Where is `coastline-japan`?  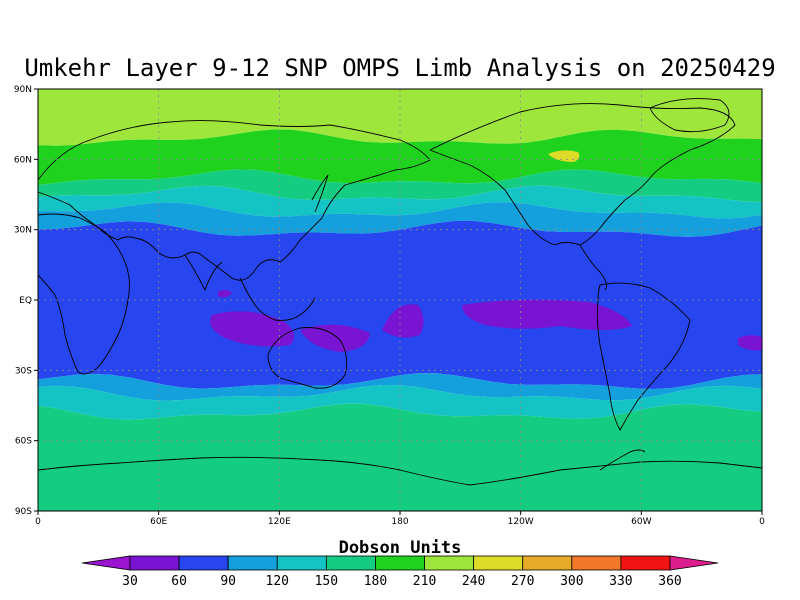
coastline-japan is located at coordinates (320, 193).